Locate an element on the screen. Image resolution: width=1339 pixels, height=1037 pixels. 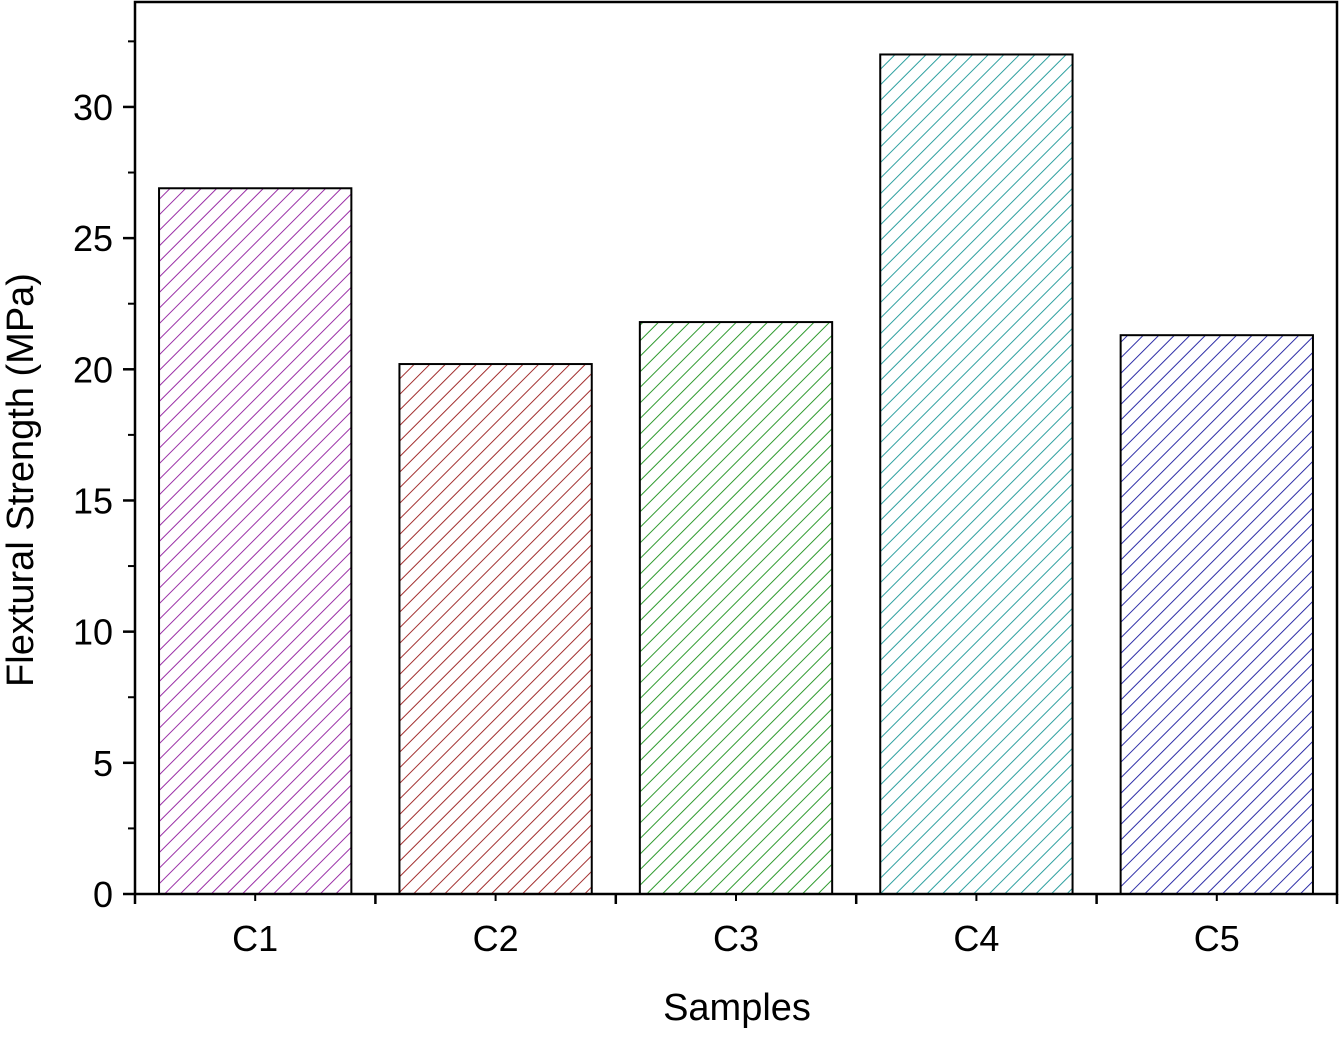
x-axis-title: Samples is located at coordinates (737, 1008).